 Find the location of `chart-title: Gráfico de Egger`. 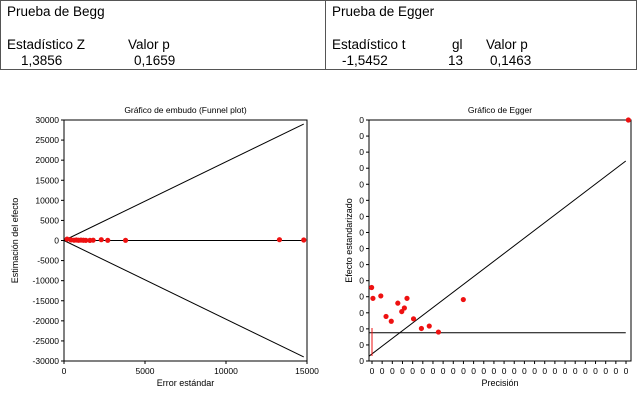

chart-title: Gráfico de Egger is located at coordinates (500, 110).